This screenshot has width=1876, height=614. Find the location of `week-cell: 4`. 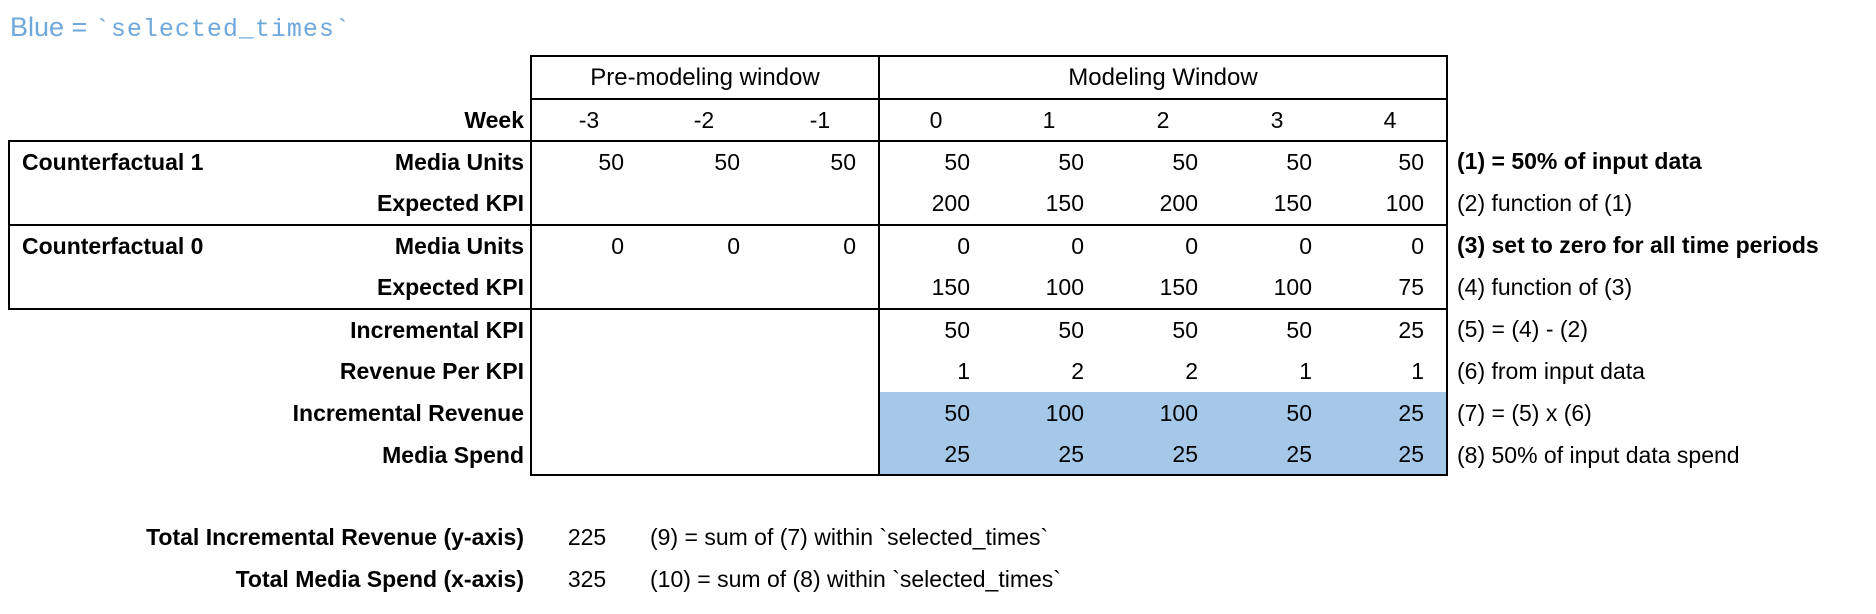

week-cell: 4 is located at coordinates (1391, 120).